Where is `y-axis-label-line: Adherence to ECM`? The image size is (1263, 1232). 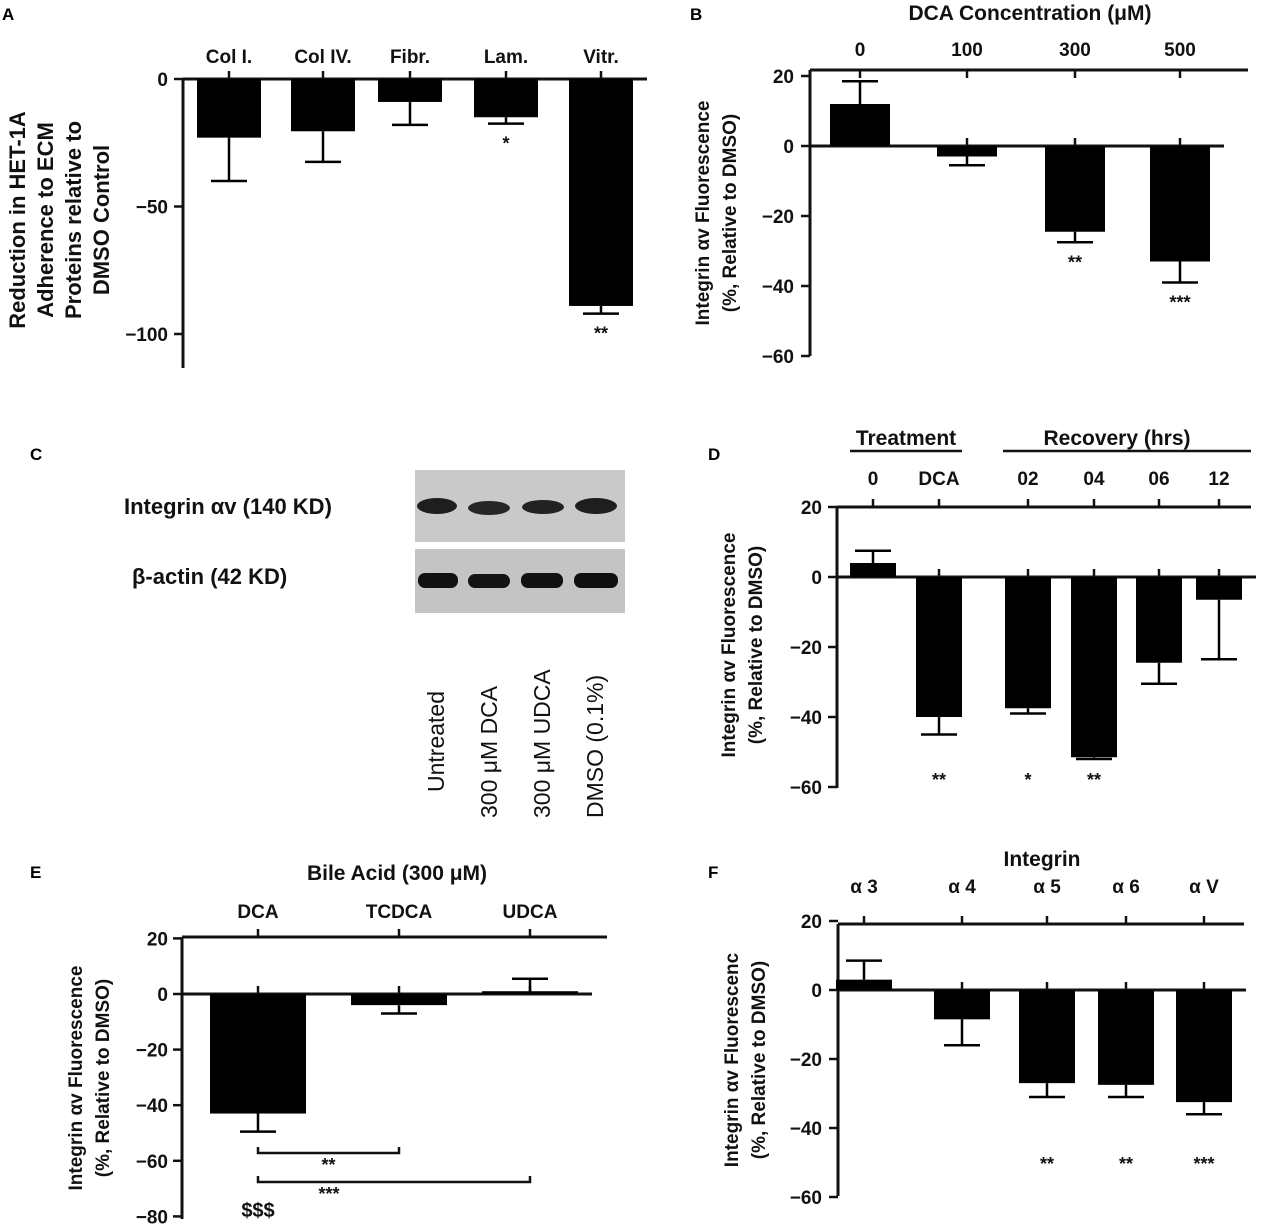
y-axis-label-line: Adherence to ECM is located at coordinates (45, 220).